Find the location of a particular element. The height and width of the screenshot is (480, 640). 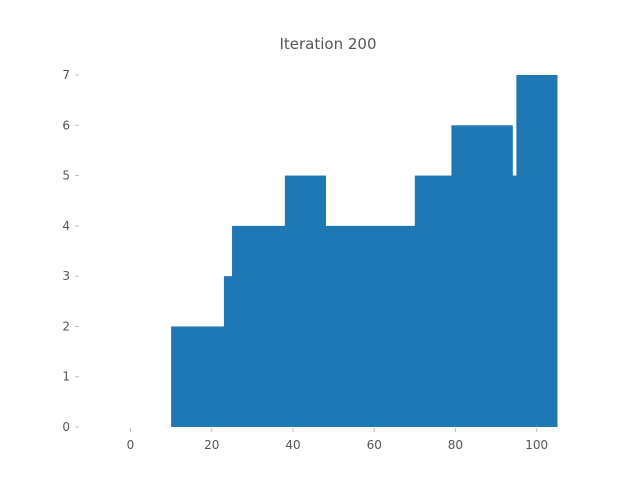

x-tick-label-80: 80 is located at coordinates (455, 445).